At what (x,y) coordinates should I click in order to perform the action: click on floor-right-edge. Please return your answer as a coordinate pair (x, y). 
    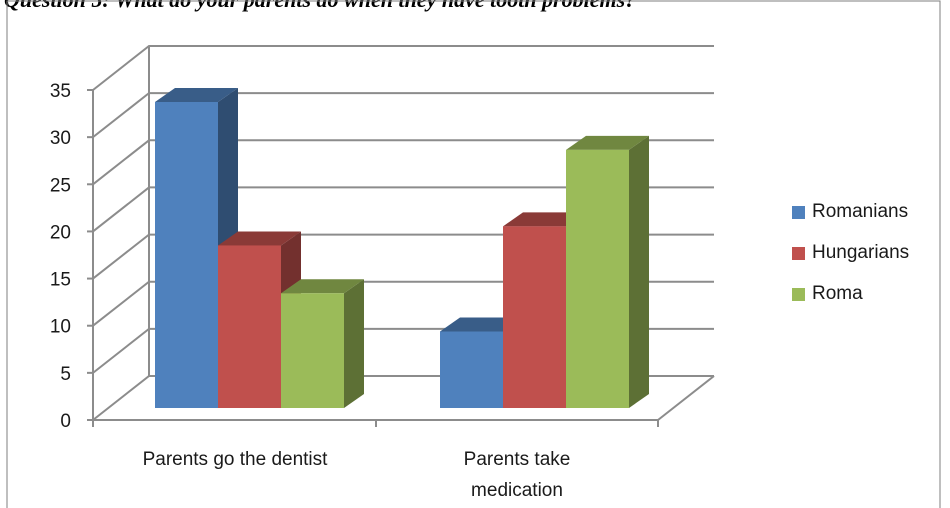
    Looking at the image, I should click on (686, 398).